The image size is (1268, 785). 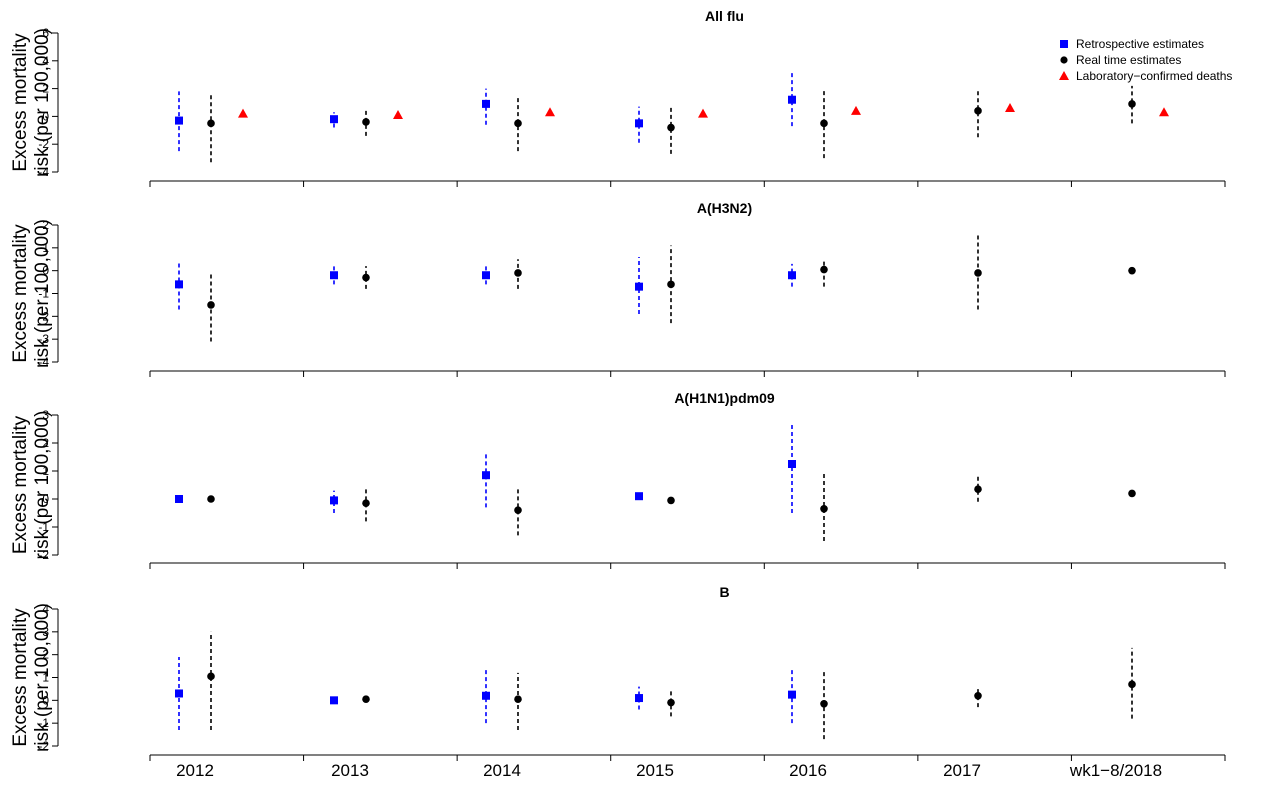 I want to click on legend-circle-marker, so click(x=1064, y=60).